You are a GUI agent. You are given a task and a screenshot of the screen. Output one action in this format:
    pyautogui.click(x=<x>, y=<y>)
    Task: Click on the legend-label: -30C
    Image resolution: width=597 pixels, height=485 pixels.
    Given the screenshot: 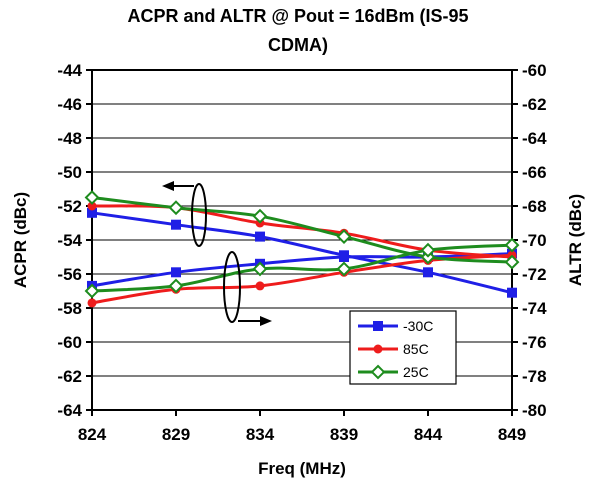 What is the action you would take?
    pyautogui.click(x=418, y=326)
    